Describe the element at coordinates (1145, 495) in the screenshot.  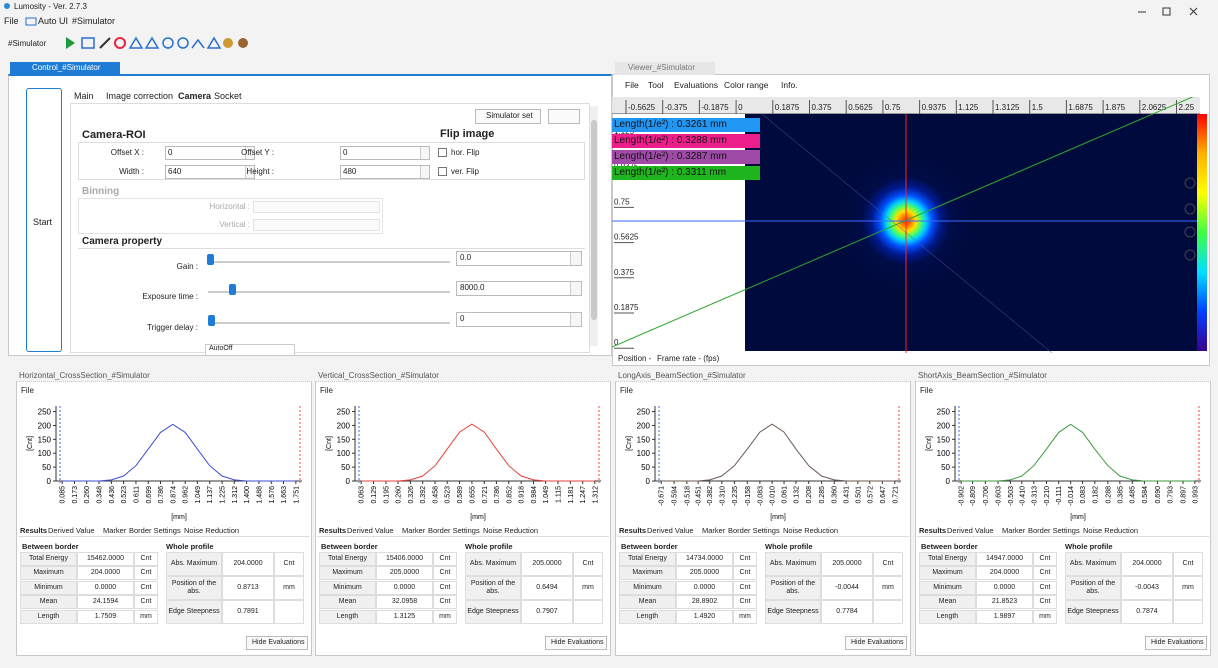
I see `x-tick-label: 0.584` at that location.